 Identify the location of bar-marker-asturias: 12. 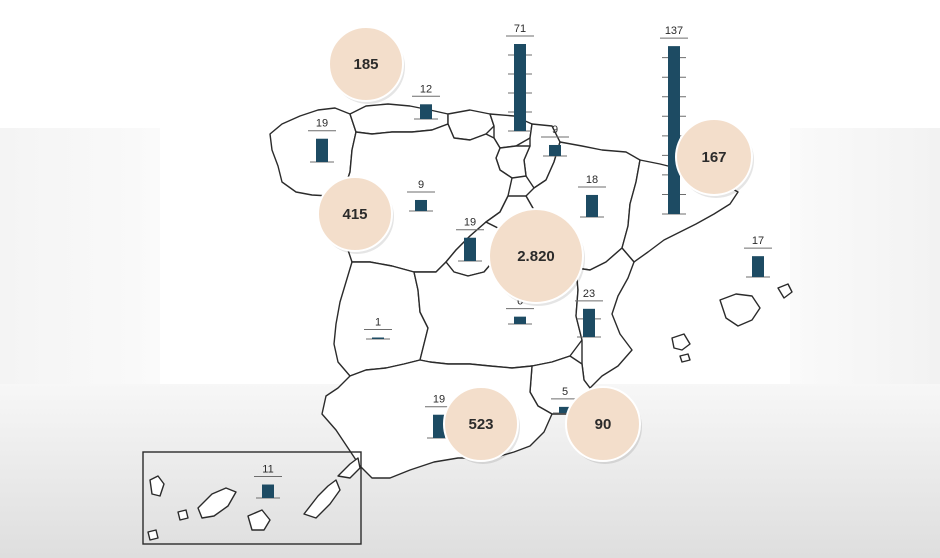
(426, 101).